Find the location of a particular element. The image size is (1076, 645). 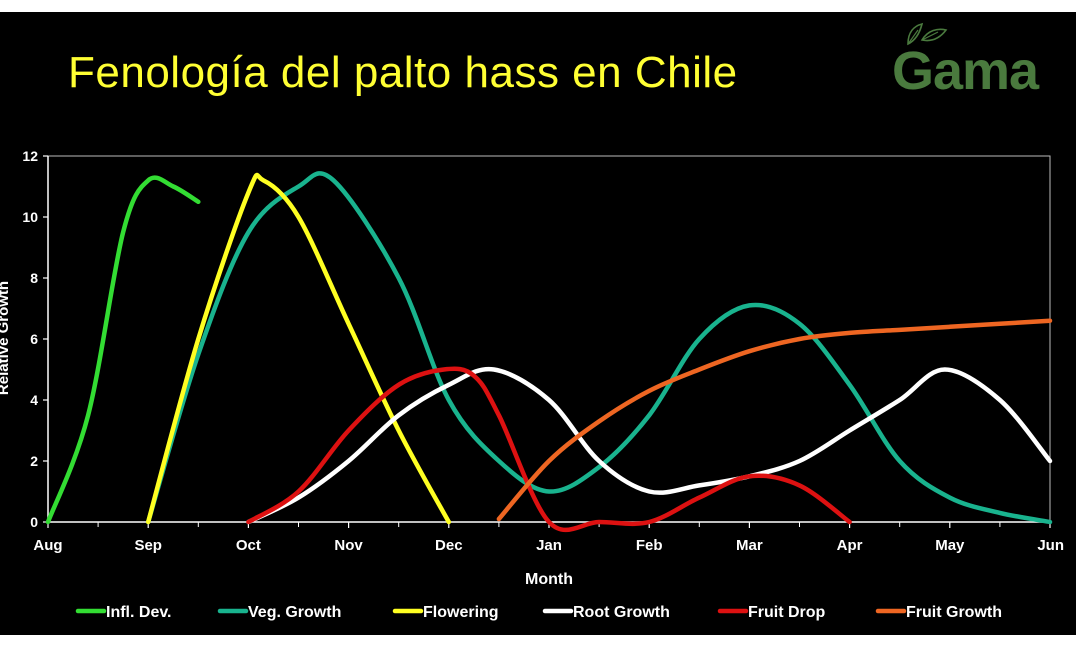

x-tick-label: May is located at coordinates (950, 545).